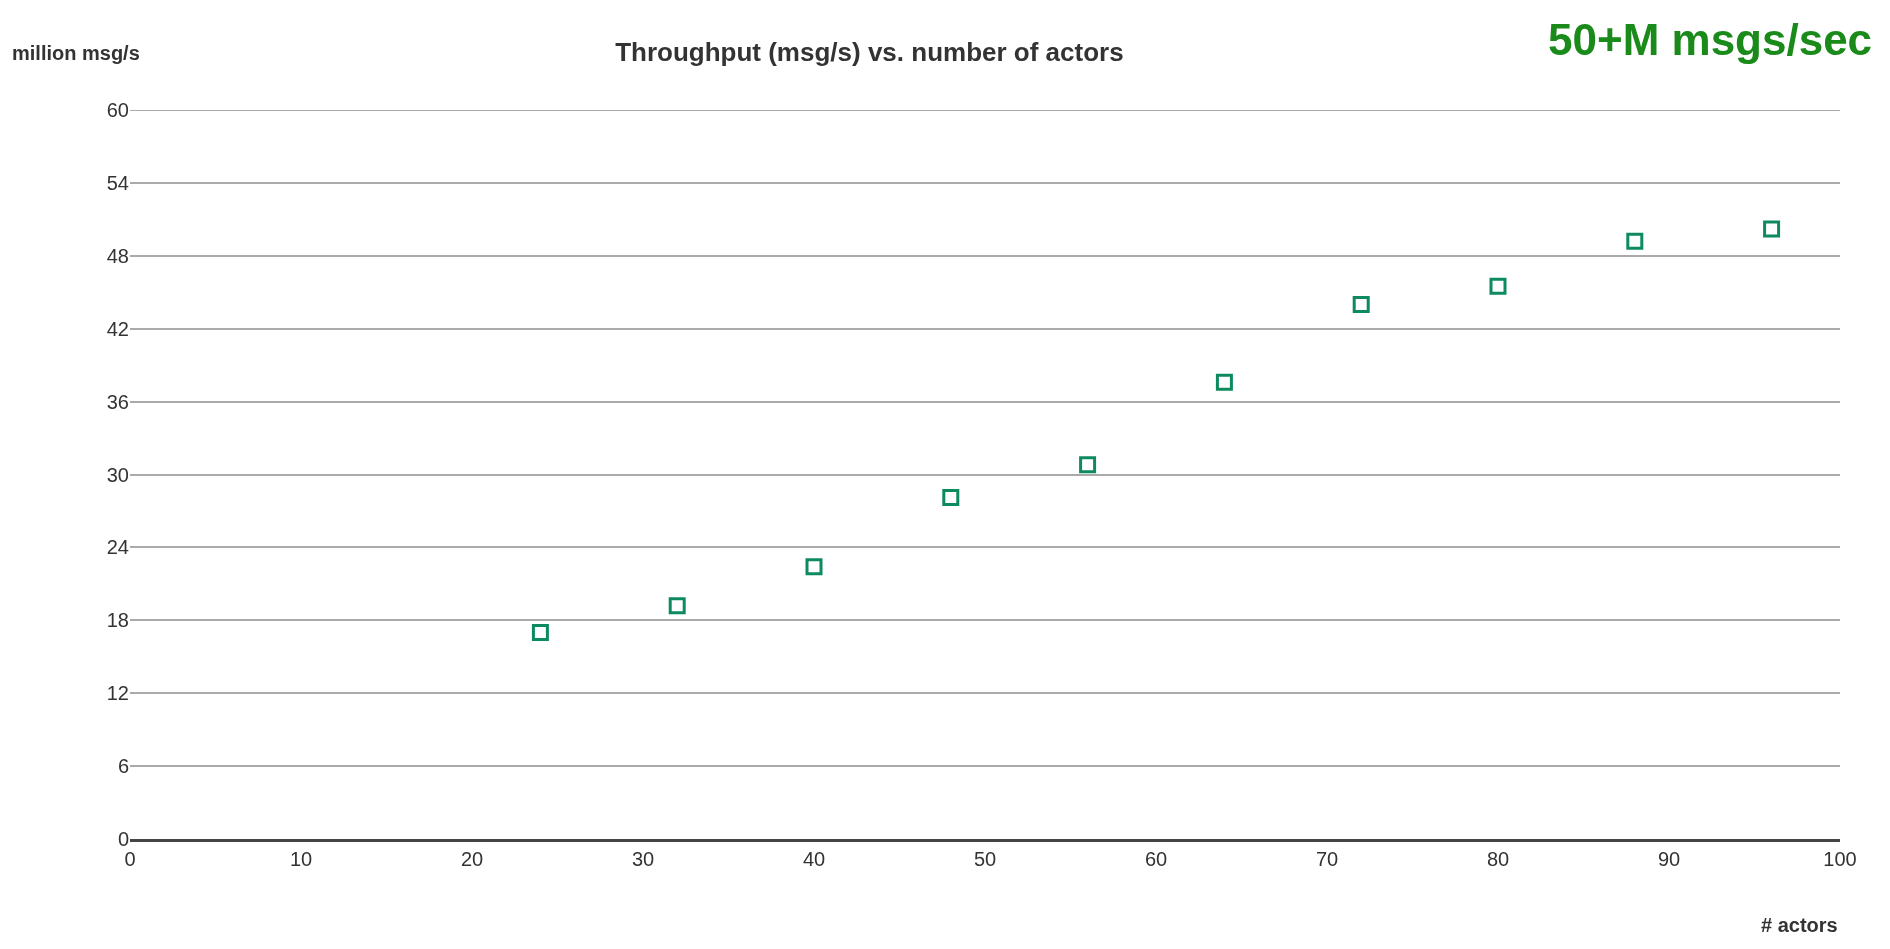 The height and width of the screenshot is (949, 1890). What do you see at coordinates (643, 859) in the screenshot?
I see `x-tick-label: 30` at bounding box center [643, 859].